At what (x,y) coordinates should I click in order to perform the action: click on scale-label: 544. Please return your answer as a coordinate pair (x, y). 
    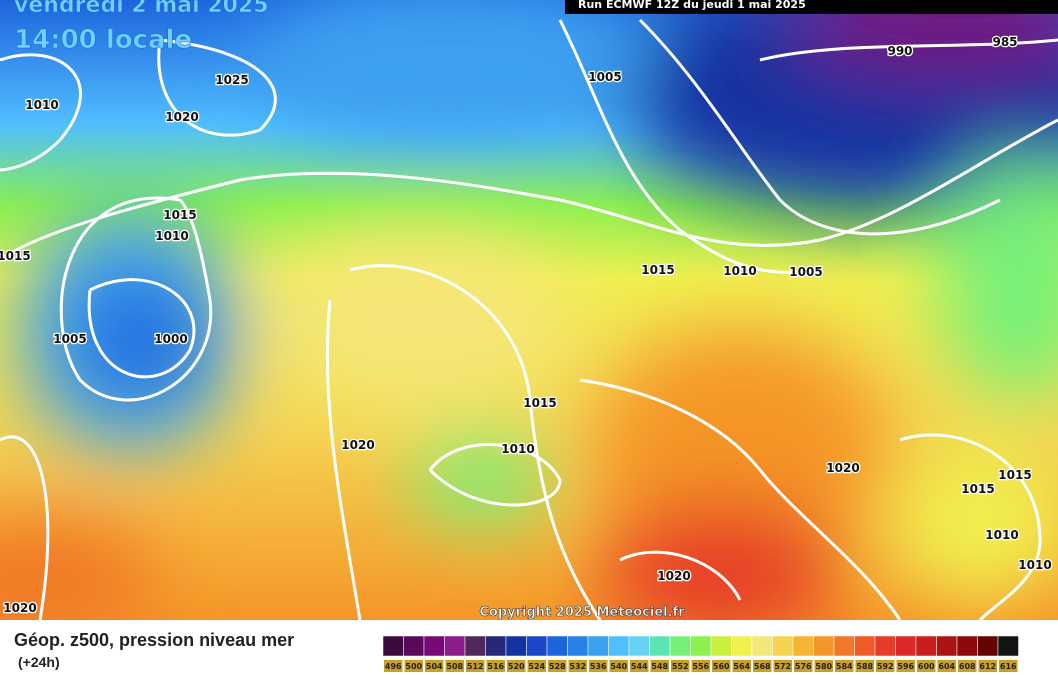
    Looking at the image, I should click on (639, 666).